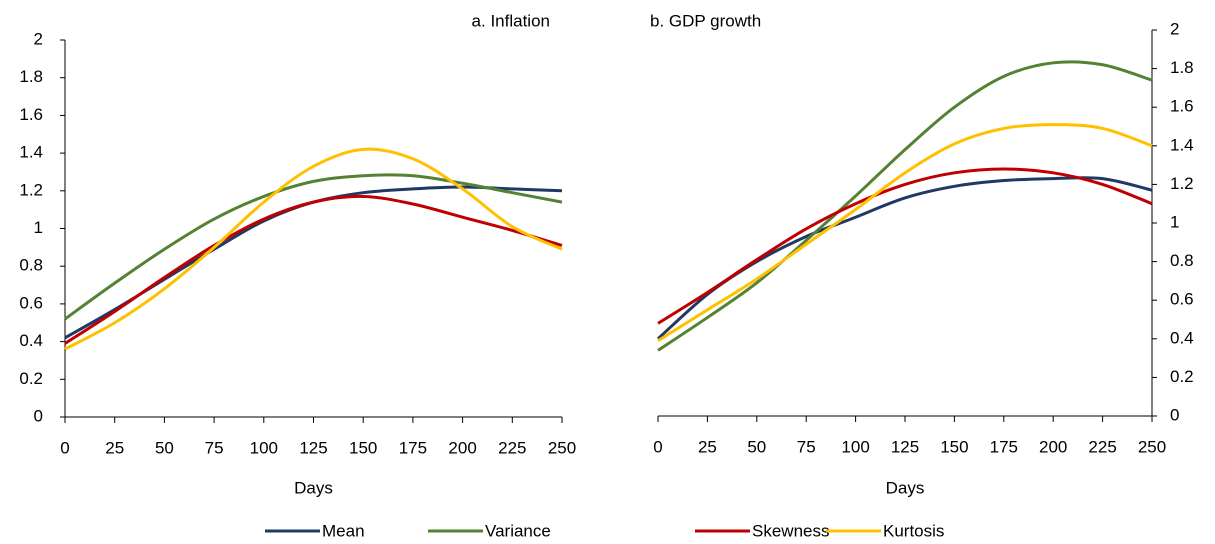 The height and width of the screenshot is (544, 1215). Describe the element at coordinates (511, 20) in the screenshot. I see `chart-title: a. Inflation` at that location.